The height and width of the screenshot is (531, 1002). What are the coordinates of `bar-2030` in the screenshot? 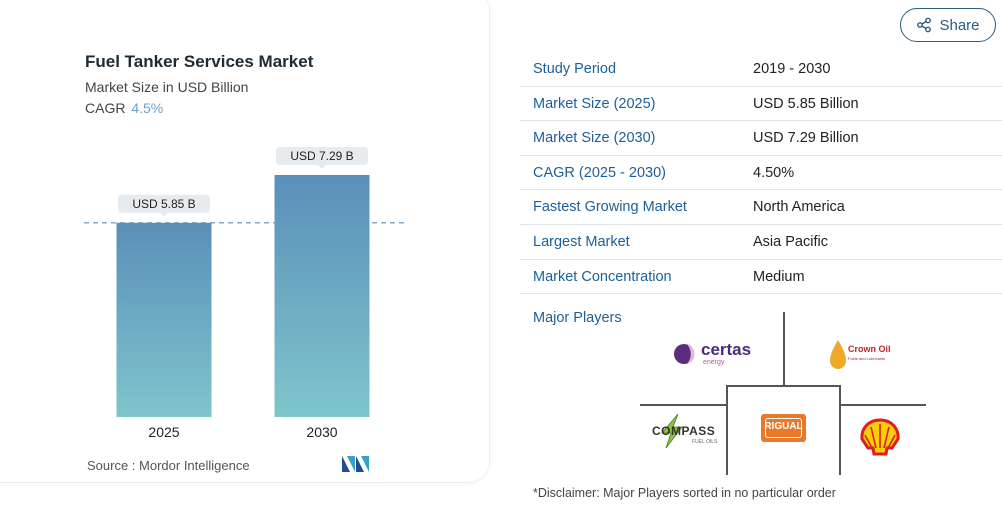 It's located at (322, 296).